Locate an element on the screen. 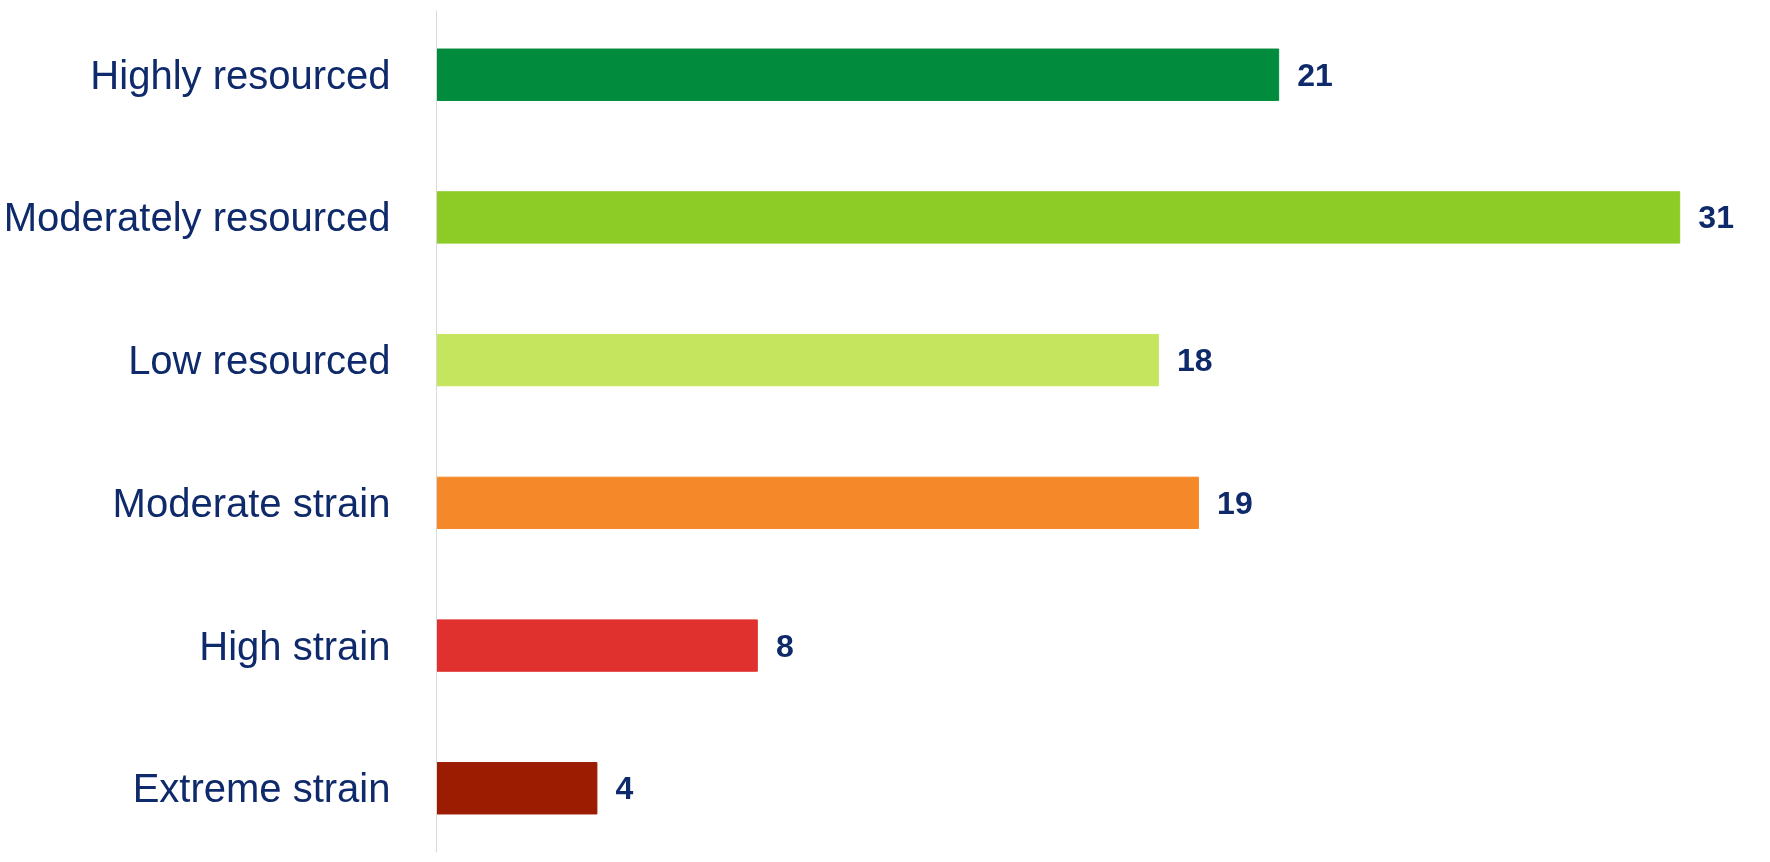 Image resolution: width=1770 pixels, height=862 pixels. y-tick-label: Moderate strain is located at coordinates (251, 502).